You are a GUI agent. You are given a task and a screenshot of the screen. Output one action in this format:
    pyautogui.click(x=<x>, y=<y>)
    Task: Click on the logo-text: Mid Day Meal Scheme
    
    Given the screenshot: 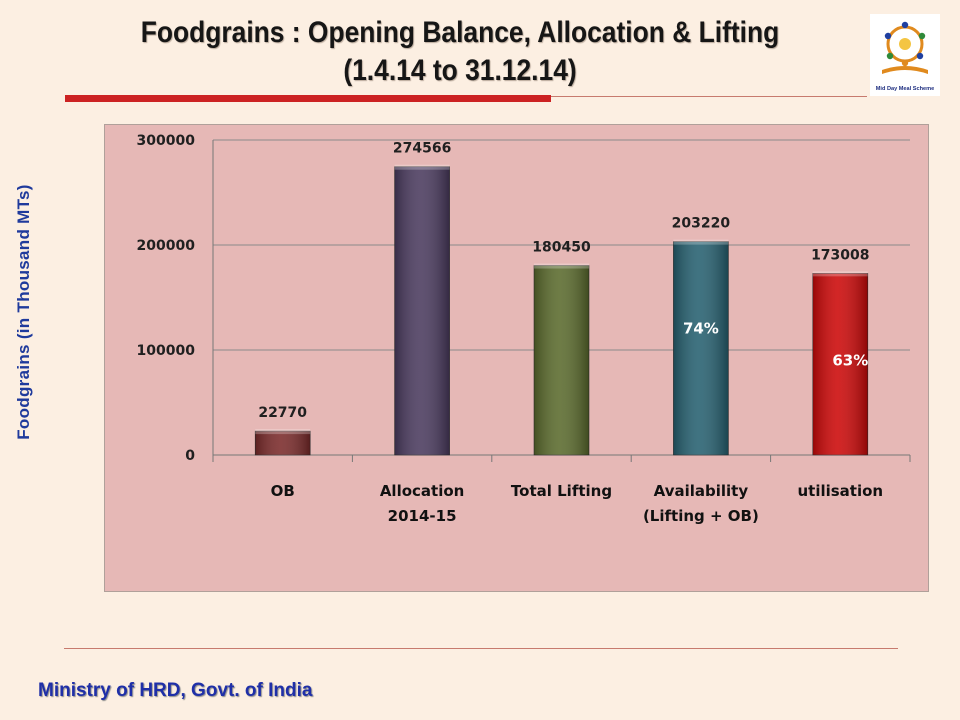 What is the action you would take?
    pyautogui.click(x=905, y=89)
    